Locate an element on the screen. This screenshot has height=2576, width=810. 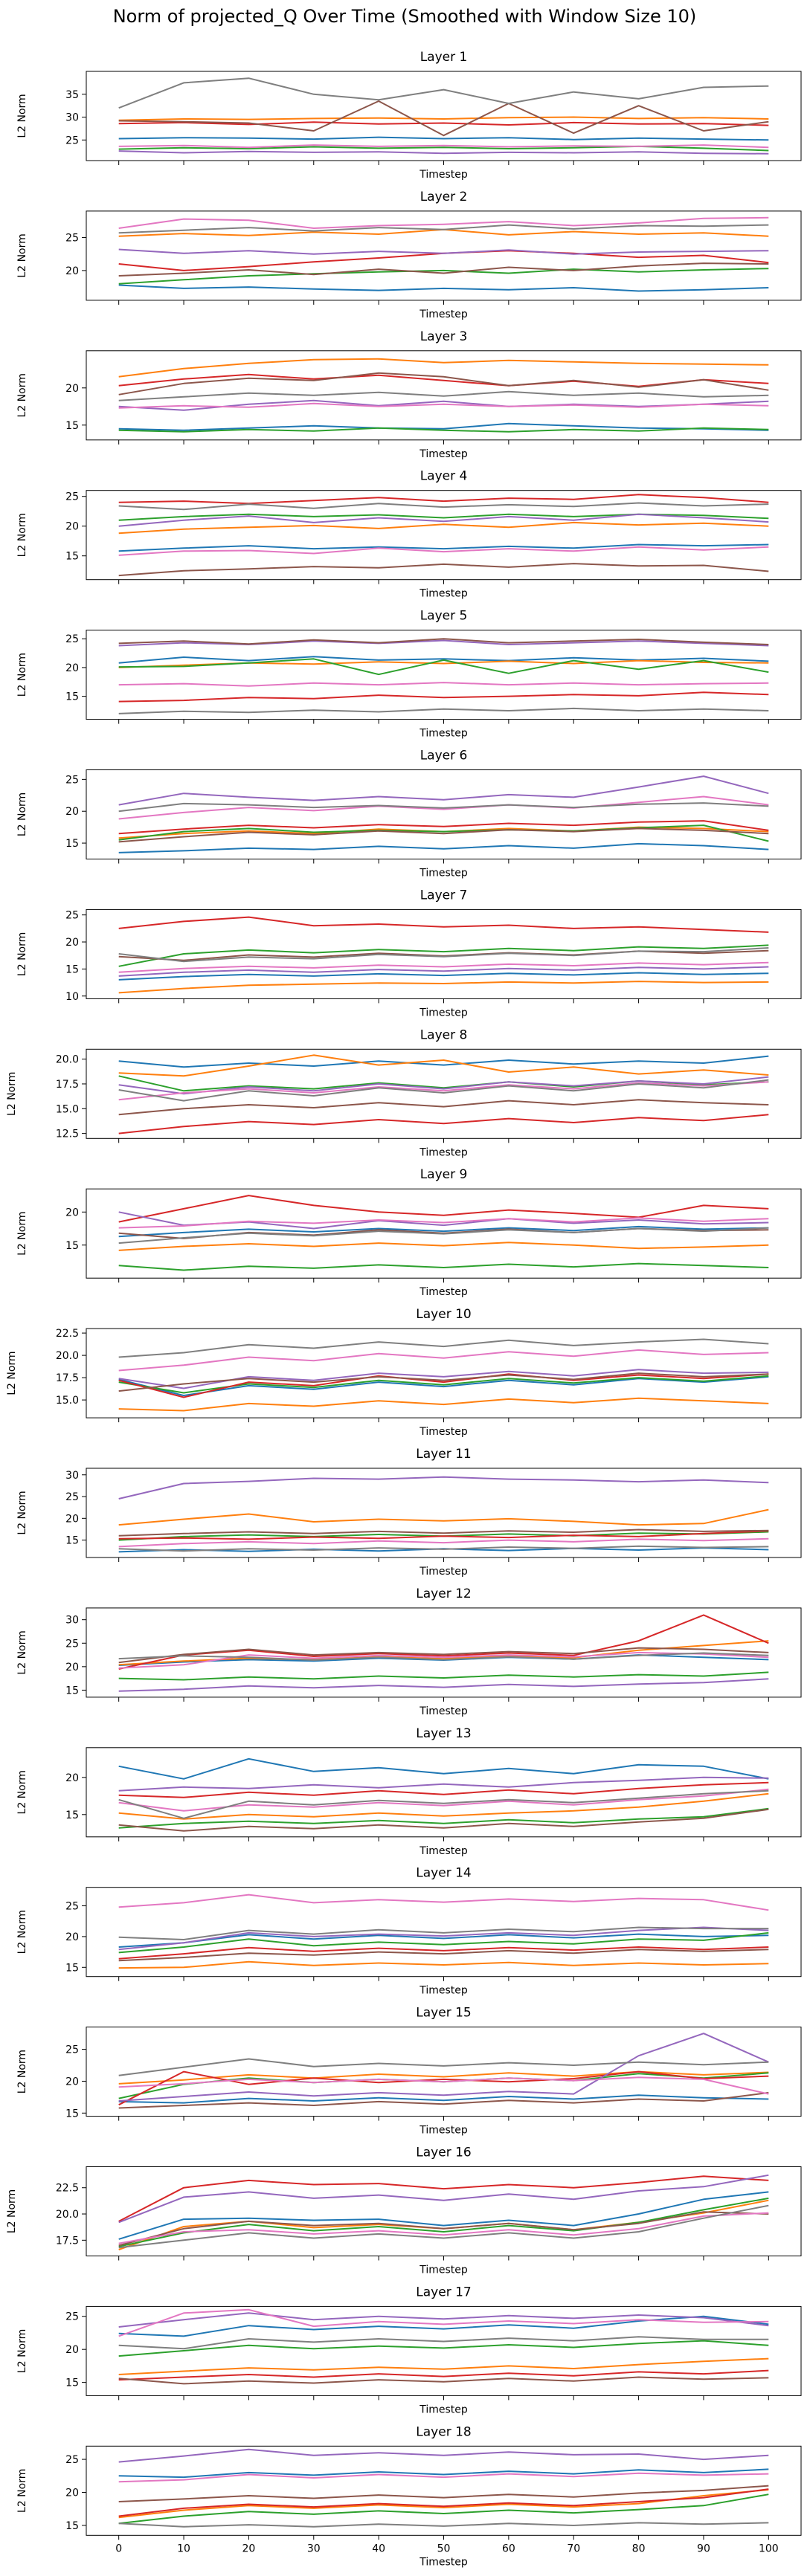
chart-title: Layer 1 is located at coordinates (444, 57).